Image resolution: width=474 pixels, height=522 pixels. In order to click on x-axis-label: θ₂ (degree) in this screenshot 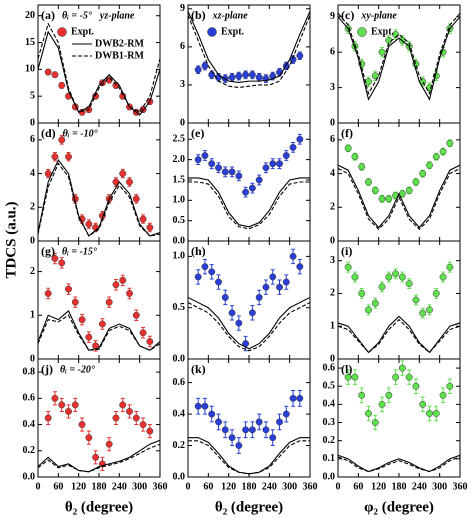, I will do `click(99, 507)`.